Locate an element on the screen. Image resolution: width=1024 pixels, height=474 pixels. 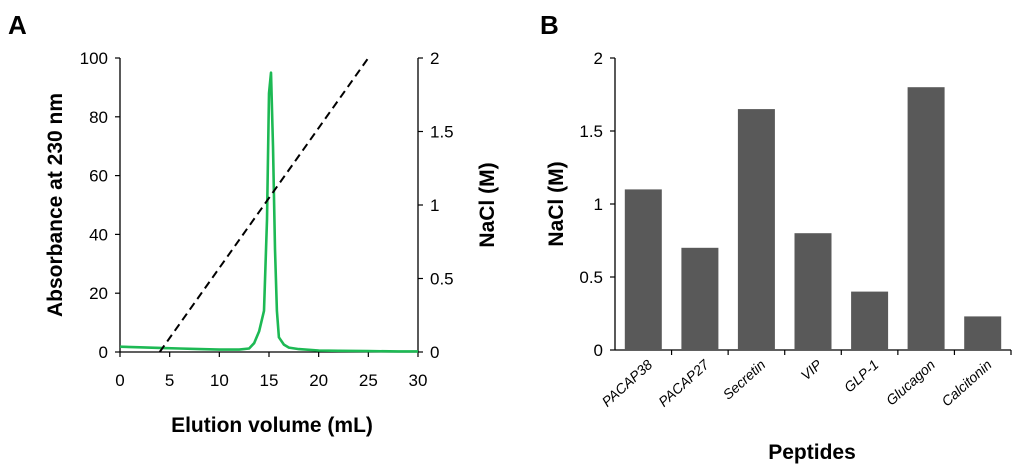
panel-a-y2-axis-title: NaCl (M) is located at coordinates (487, 204).